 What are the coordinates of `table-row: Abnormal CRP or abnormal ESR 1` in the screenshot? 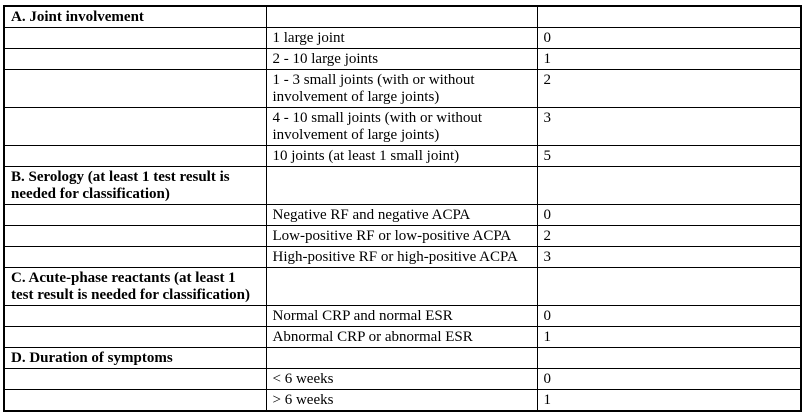 It's located at (402, 337).